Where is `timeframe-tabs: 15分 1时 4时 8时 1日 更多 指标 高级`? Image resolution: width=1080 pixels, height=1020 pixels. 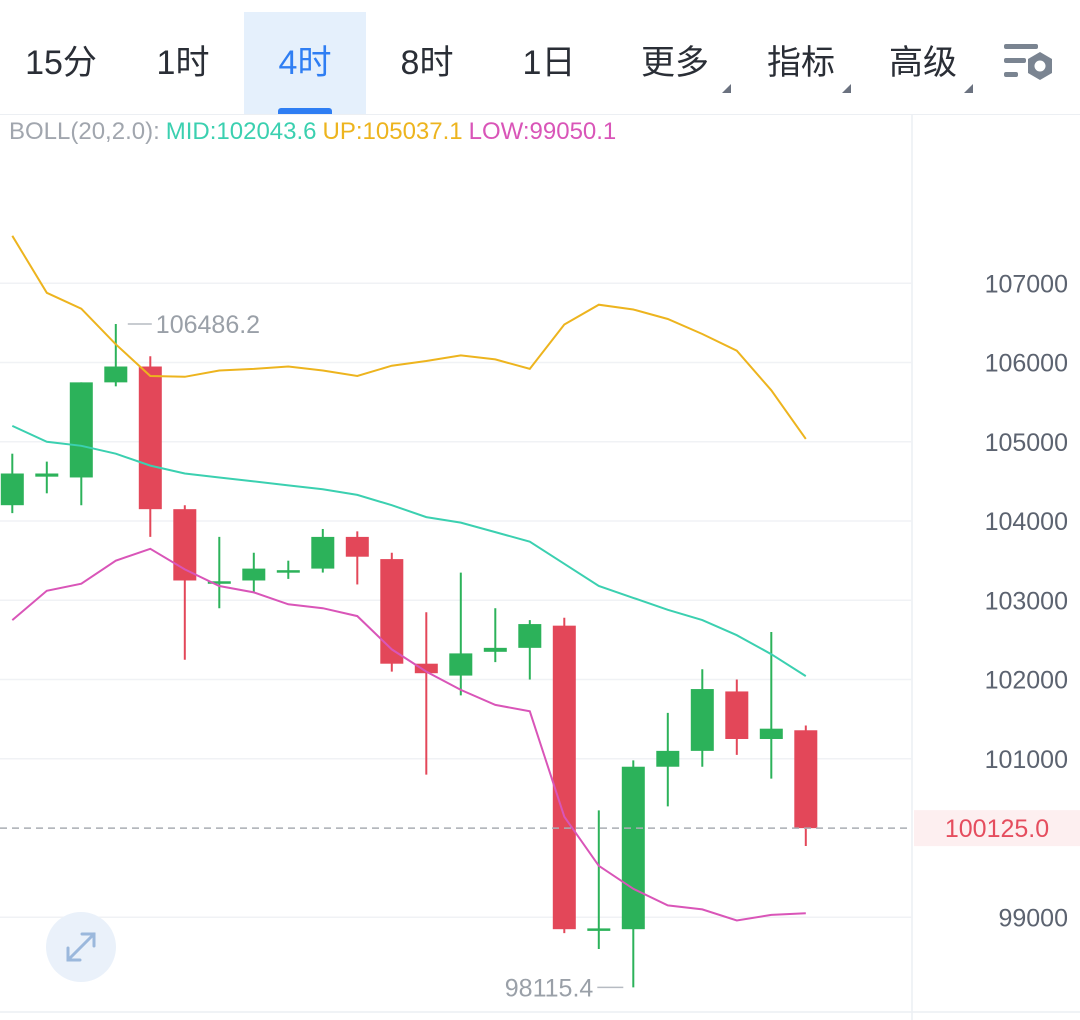 timeframe-tabs: 15分 1时 4时 8时 1日 更多 指标 高级 is located at coordinates (540, 57).